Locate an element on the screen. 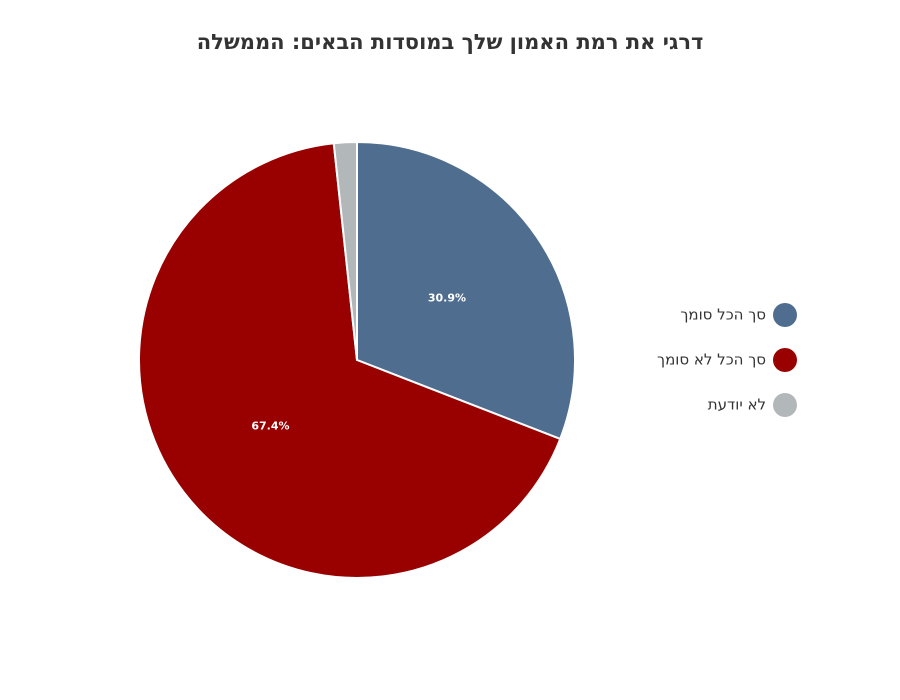  legend-label: סך הכל לא סומך is located at coordinates (711, 360).